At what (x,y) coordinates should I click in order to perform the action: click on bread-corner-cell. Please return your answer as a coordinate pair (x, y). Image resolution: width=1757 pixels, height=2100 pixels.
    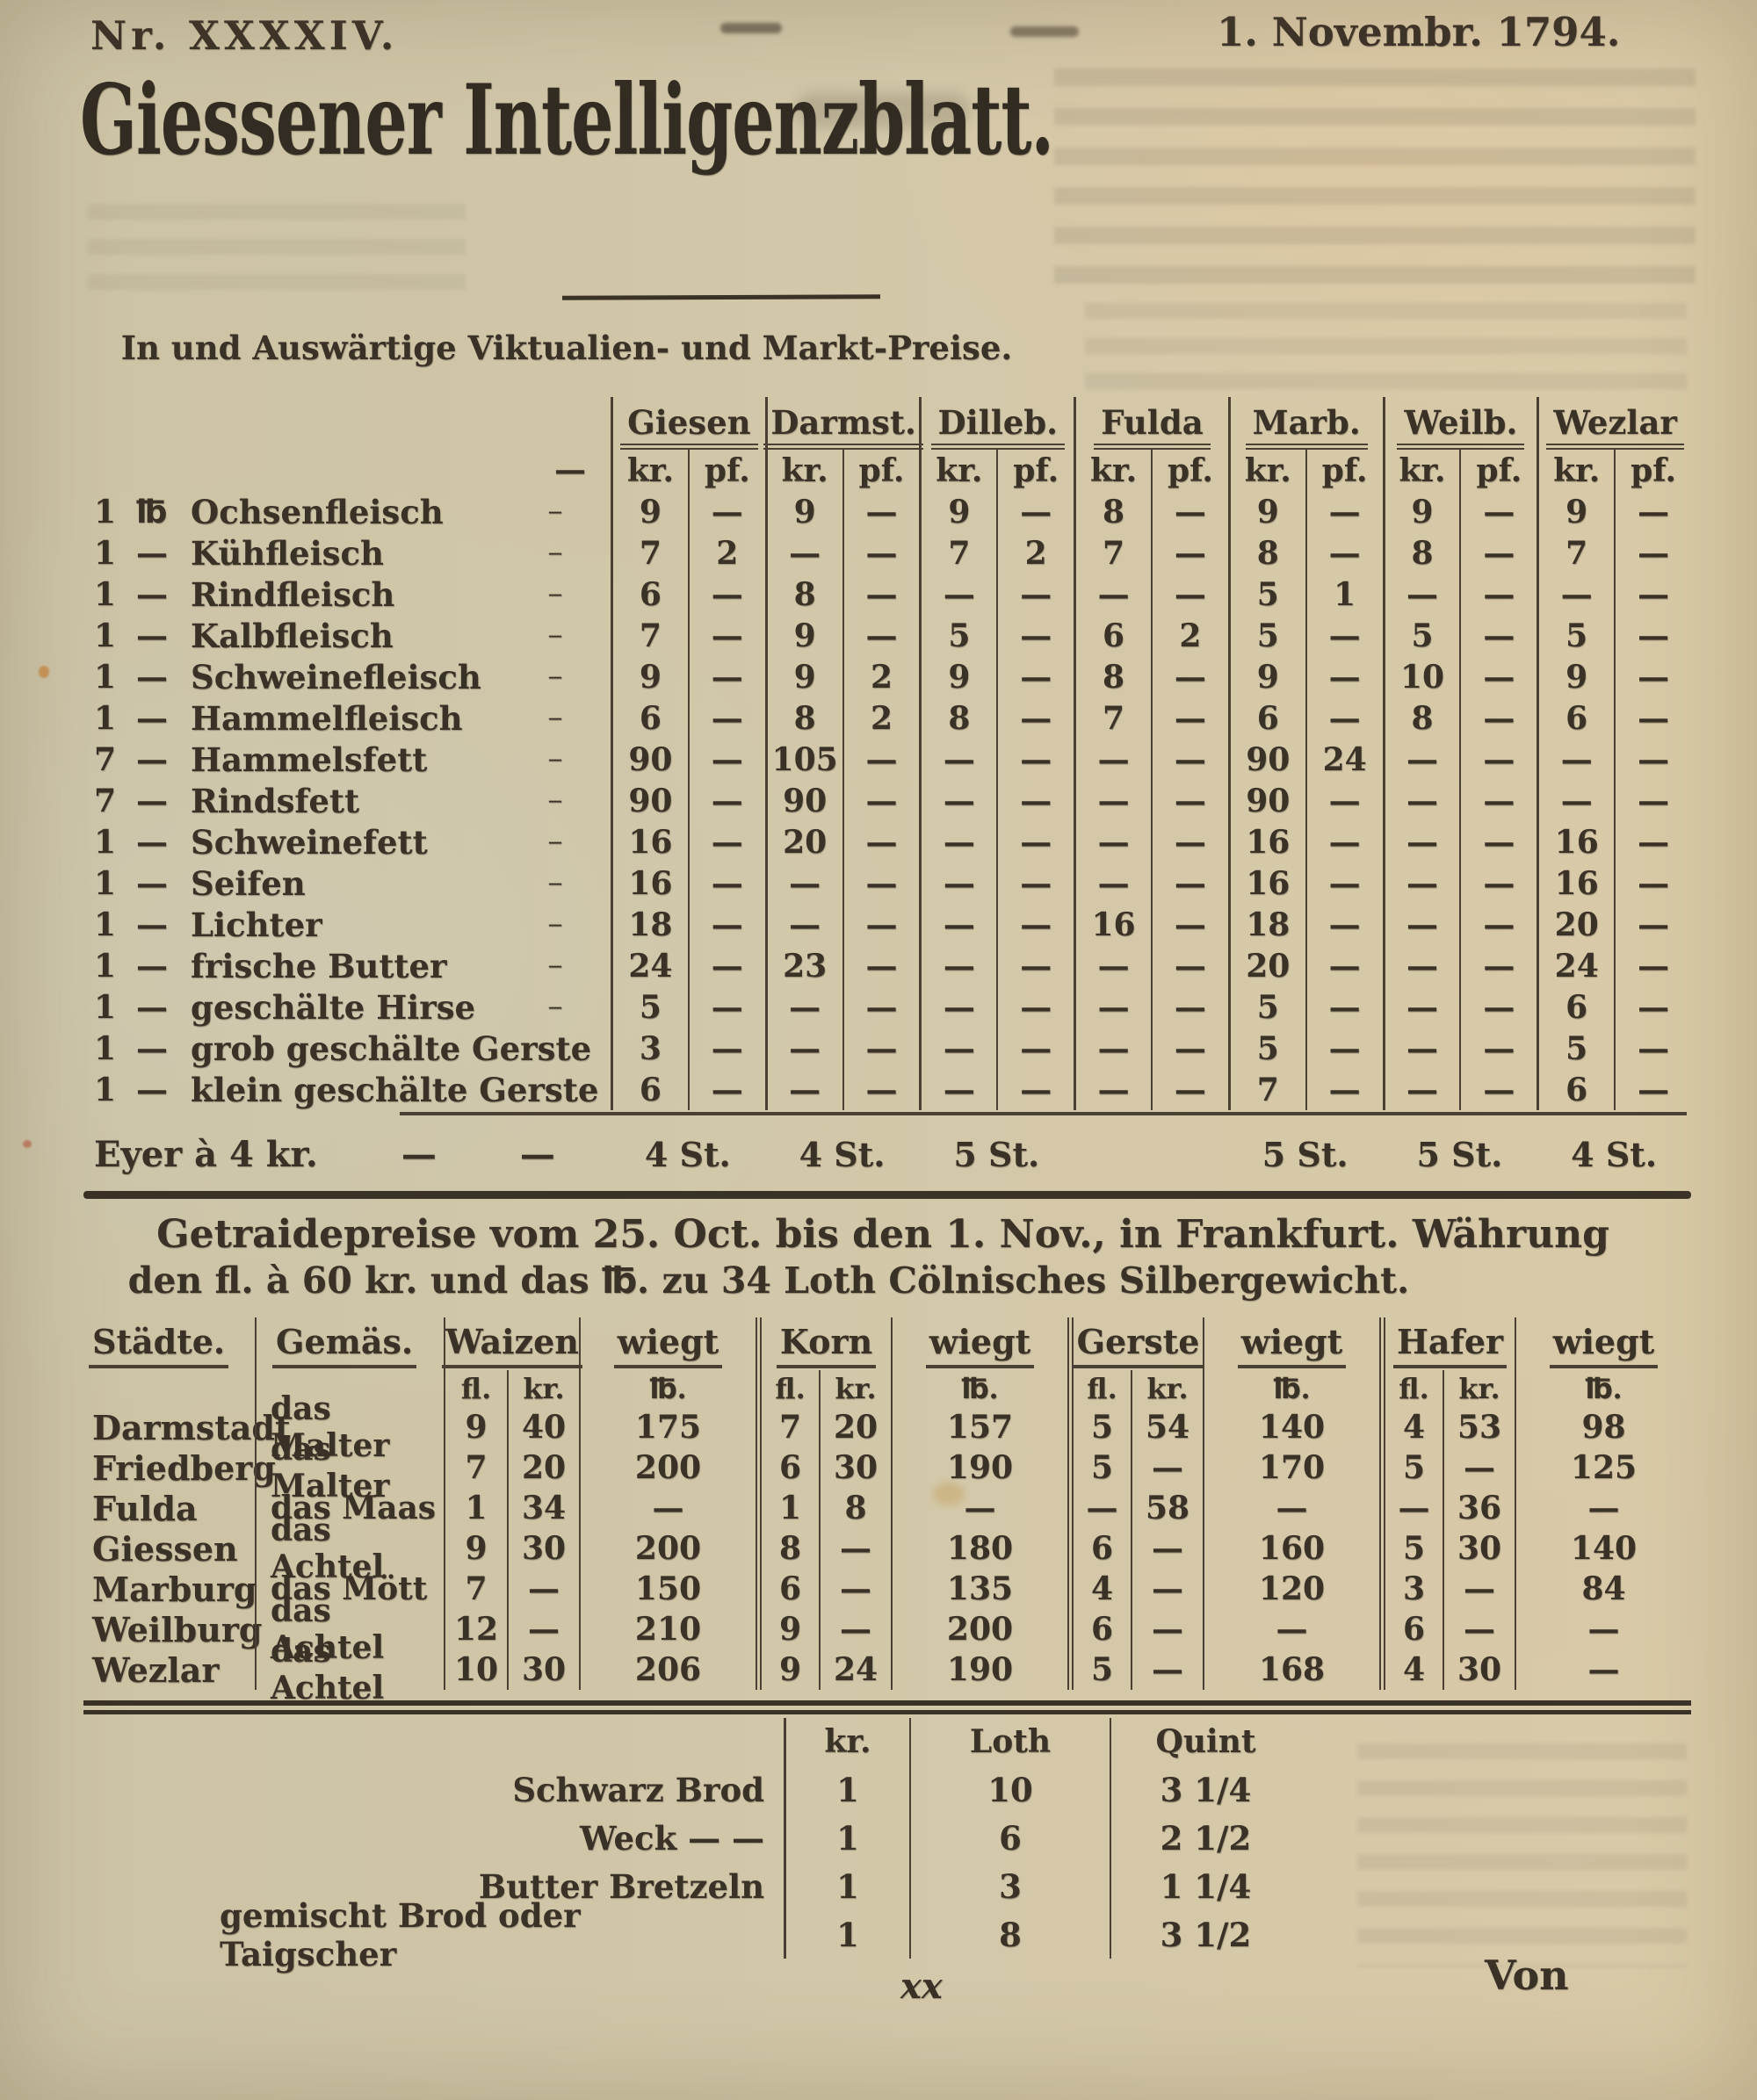
    Looking at the image, I should click on (503, 1741).